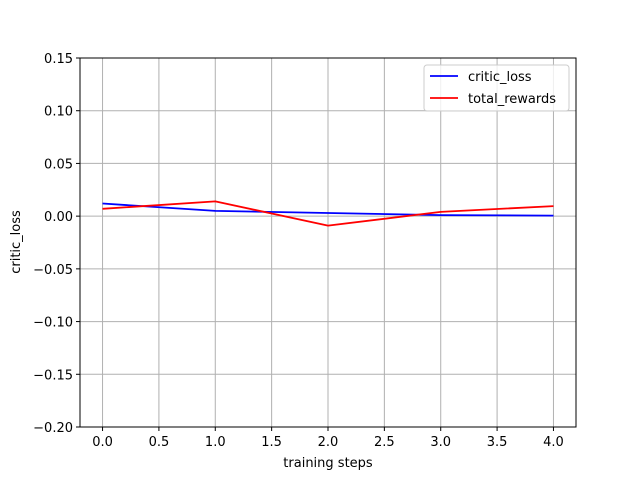 The height and width of the screenshot is (480, 640). What do you see at coordinates (58, 112) in the screenshot?
I see `y-tick-label: 0.10` at bounding box center [58, 112].